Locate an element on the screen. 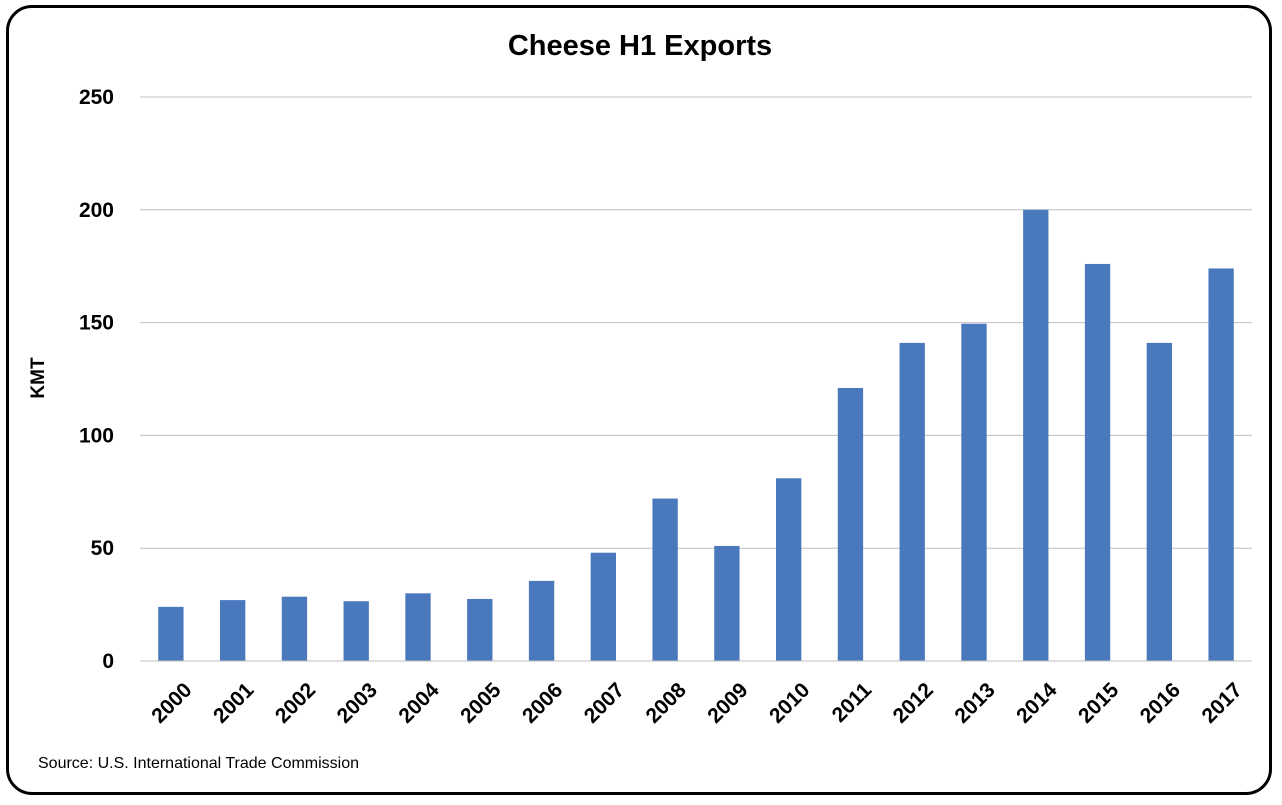 The width and height of the screenshot is (1282, 805). x-tick-label: 2011 is located at coordinates (852, 702).